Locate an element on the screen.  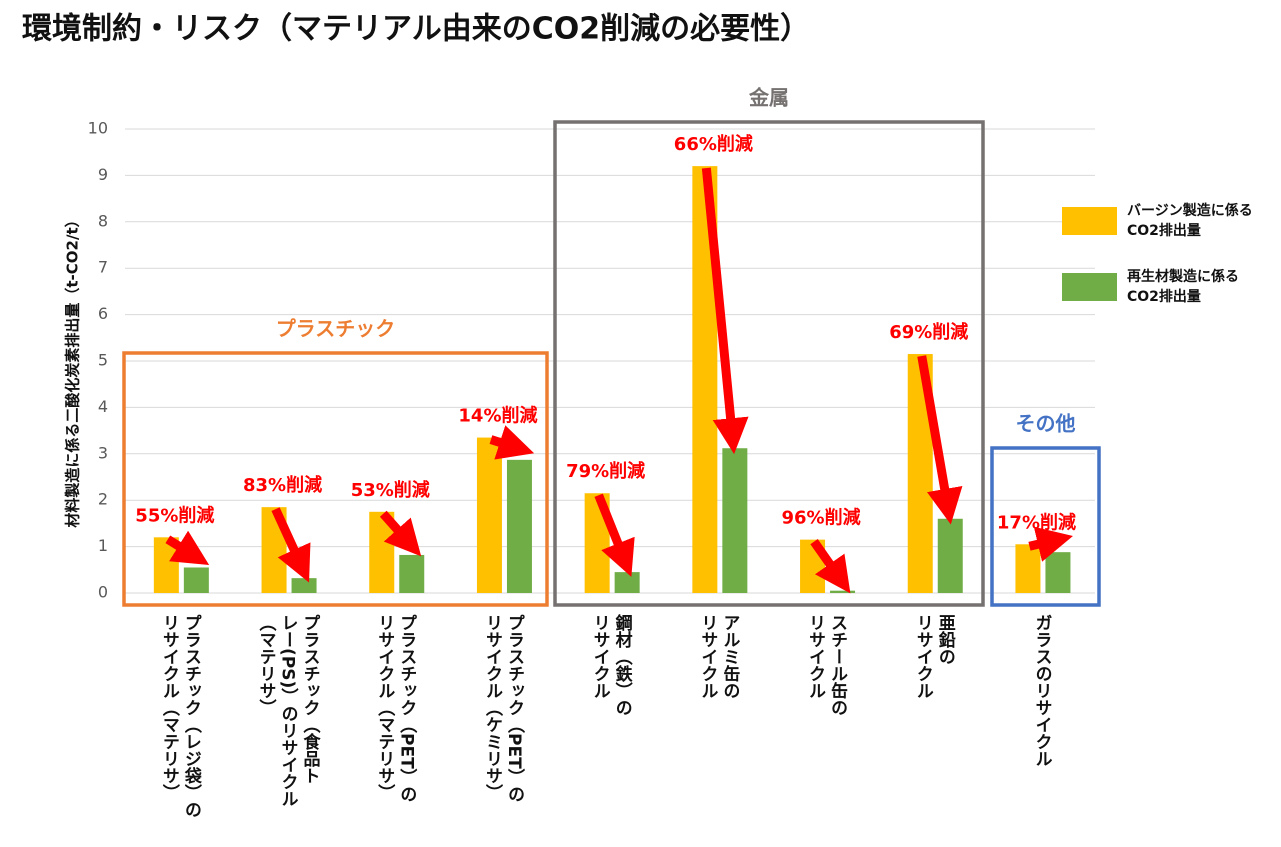
y-axis-label: 材料製造に係る二酸化炭素排出量（t-CO2/t） is located at coordinates (73, 369).